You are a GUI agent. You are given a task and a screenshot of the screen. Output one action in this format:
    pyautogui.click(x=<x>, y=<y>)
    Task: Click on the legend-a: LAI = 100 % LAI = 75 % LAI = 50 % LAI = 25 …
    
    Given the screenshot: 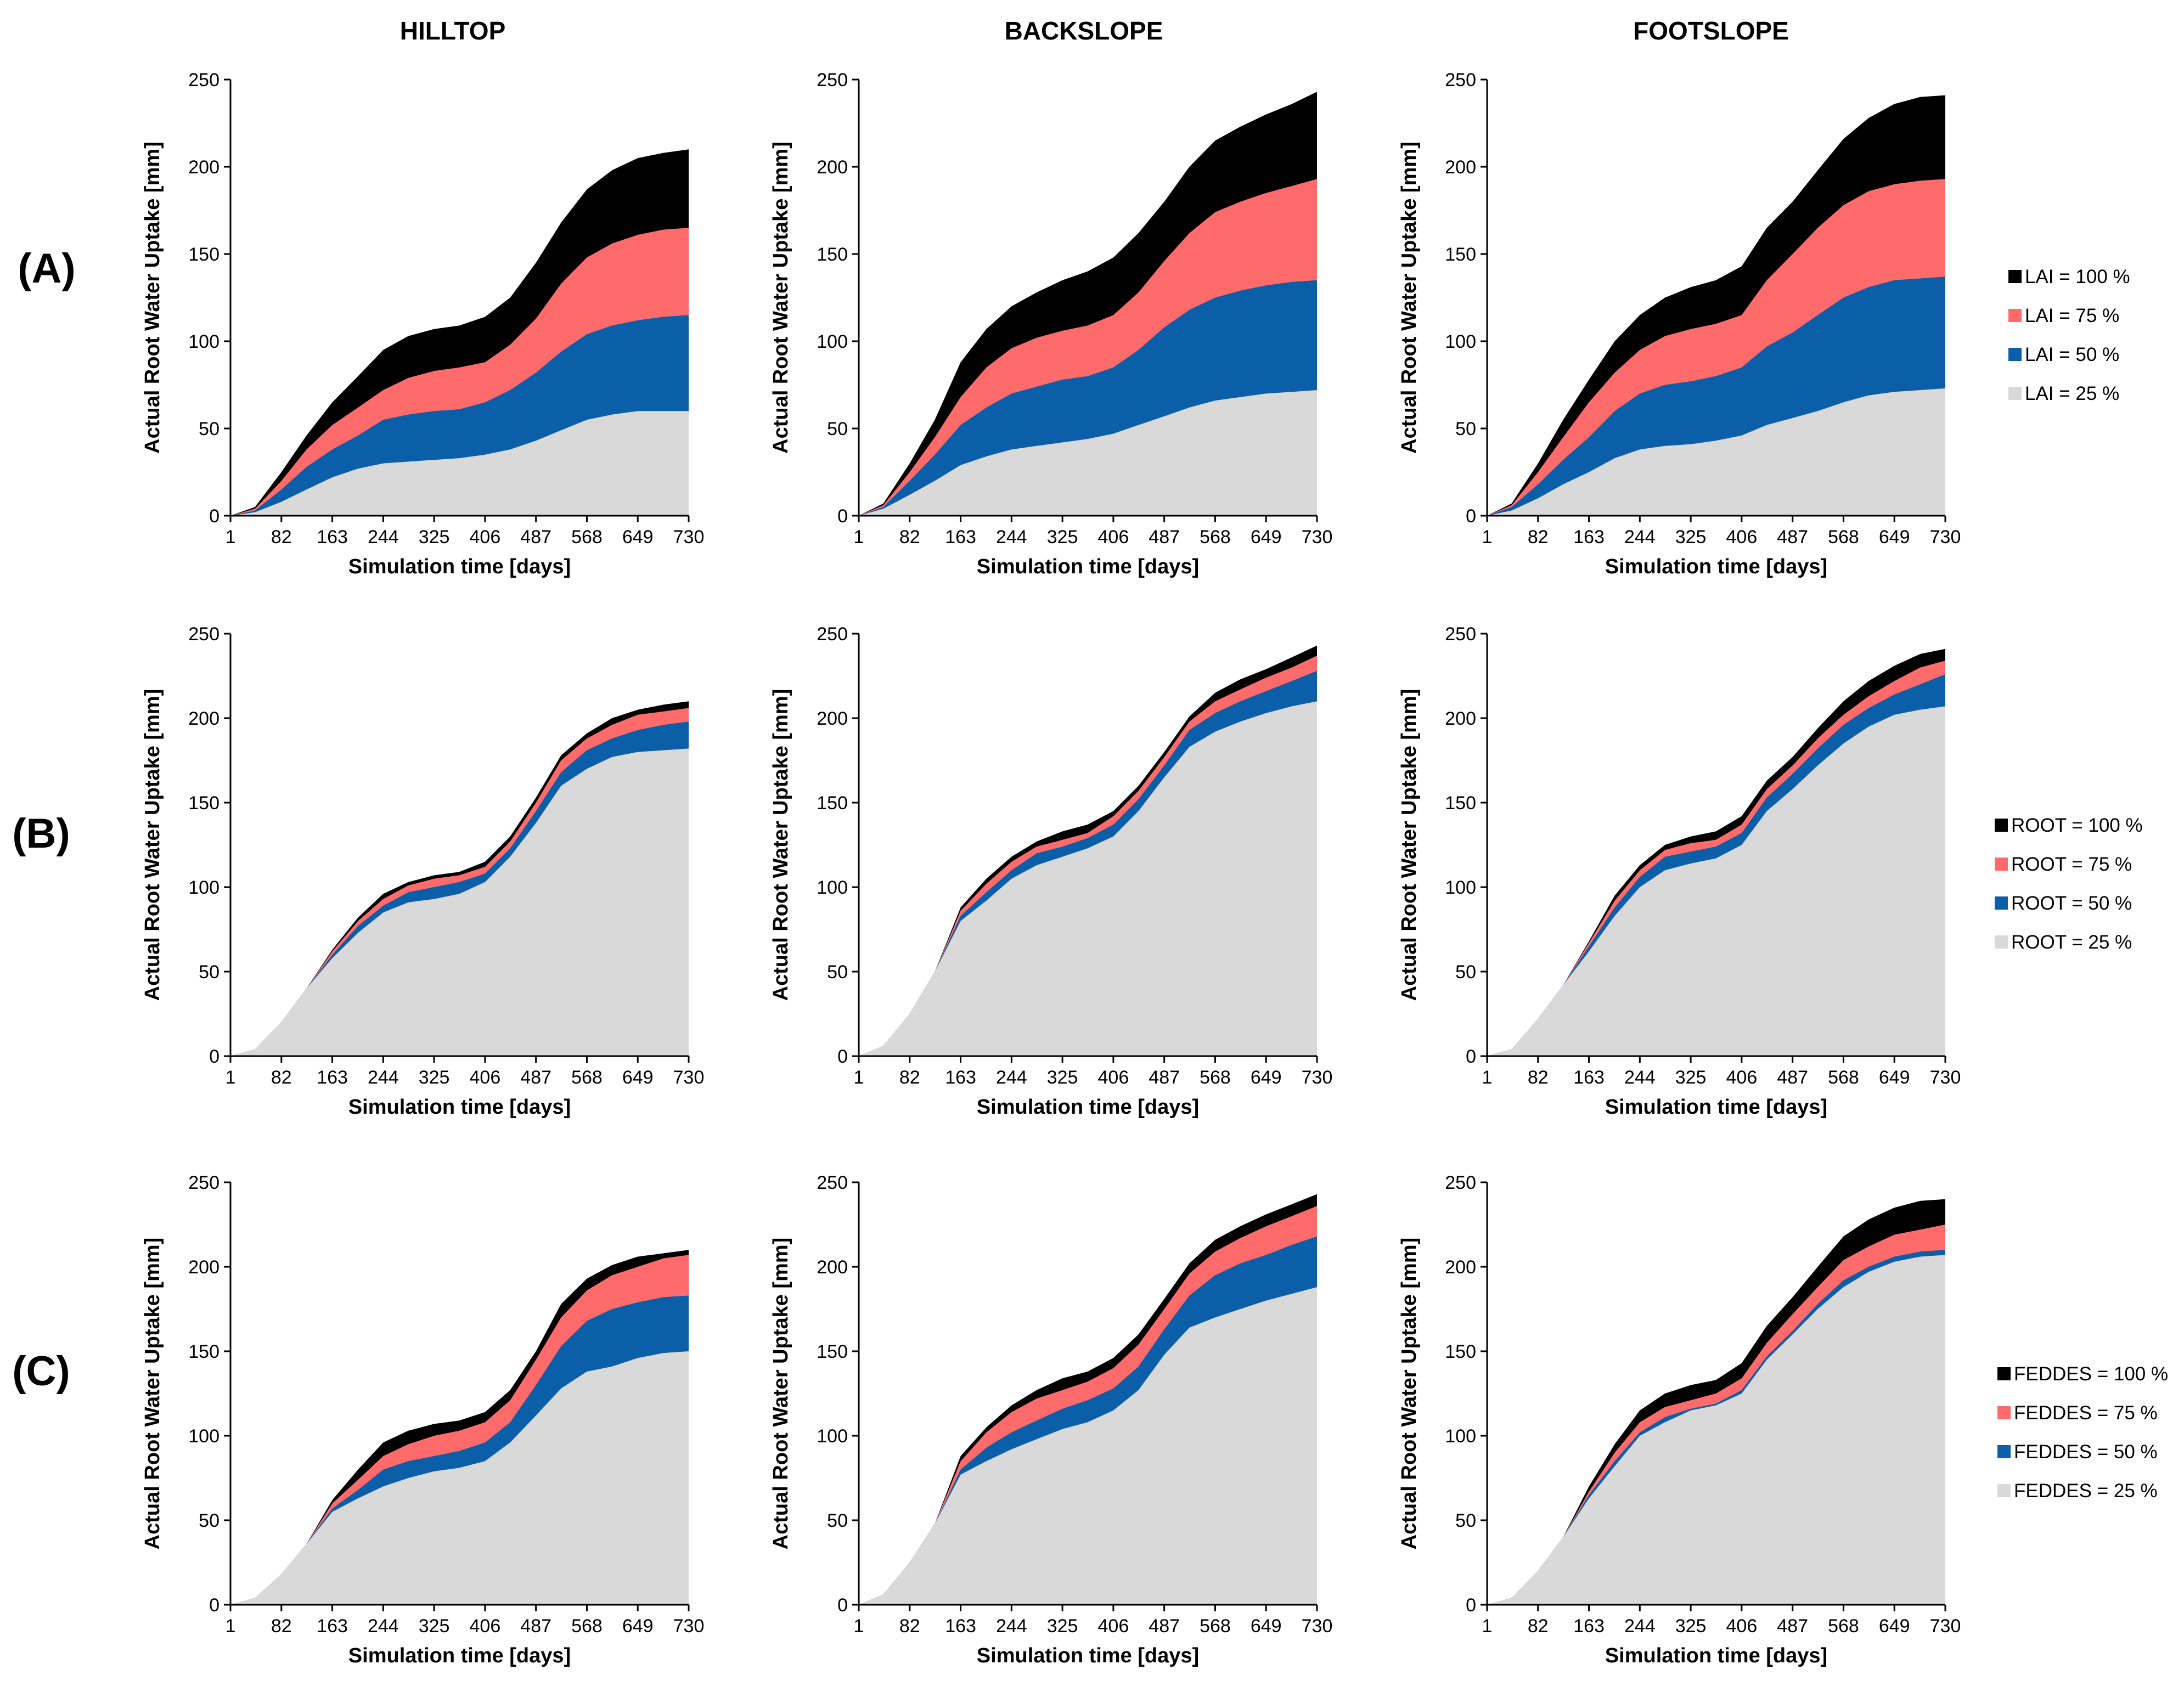 What is the action you would take?
    pyautogui.click(x=2069, y=335)
    